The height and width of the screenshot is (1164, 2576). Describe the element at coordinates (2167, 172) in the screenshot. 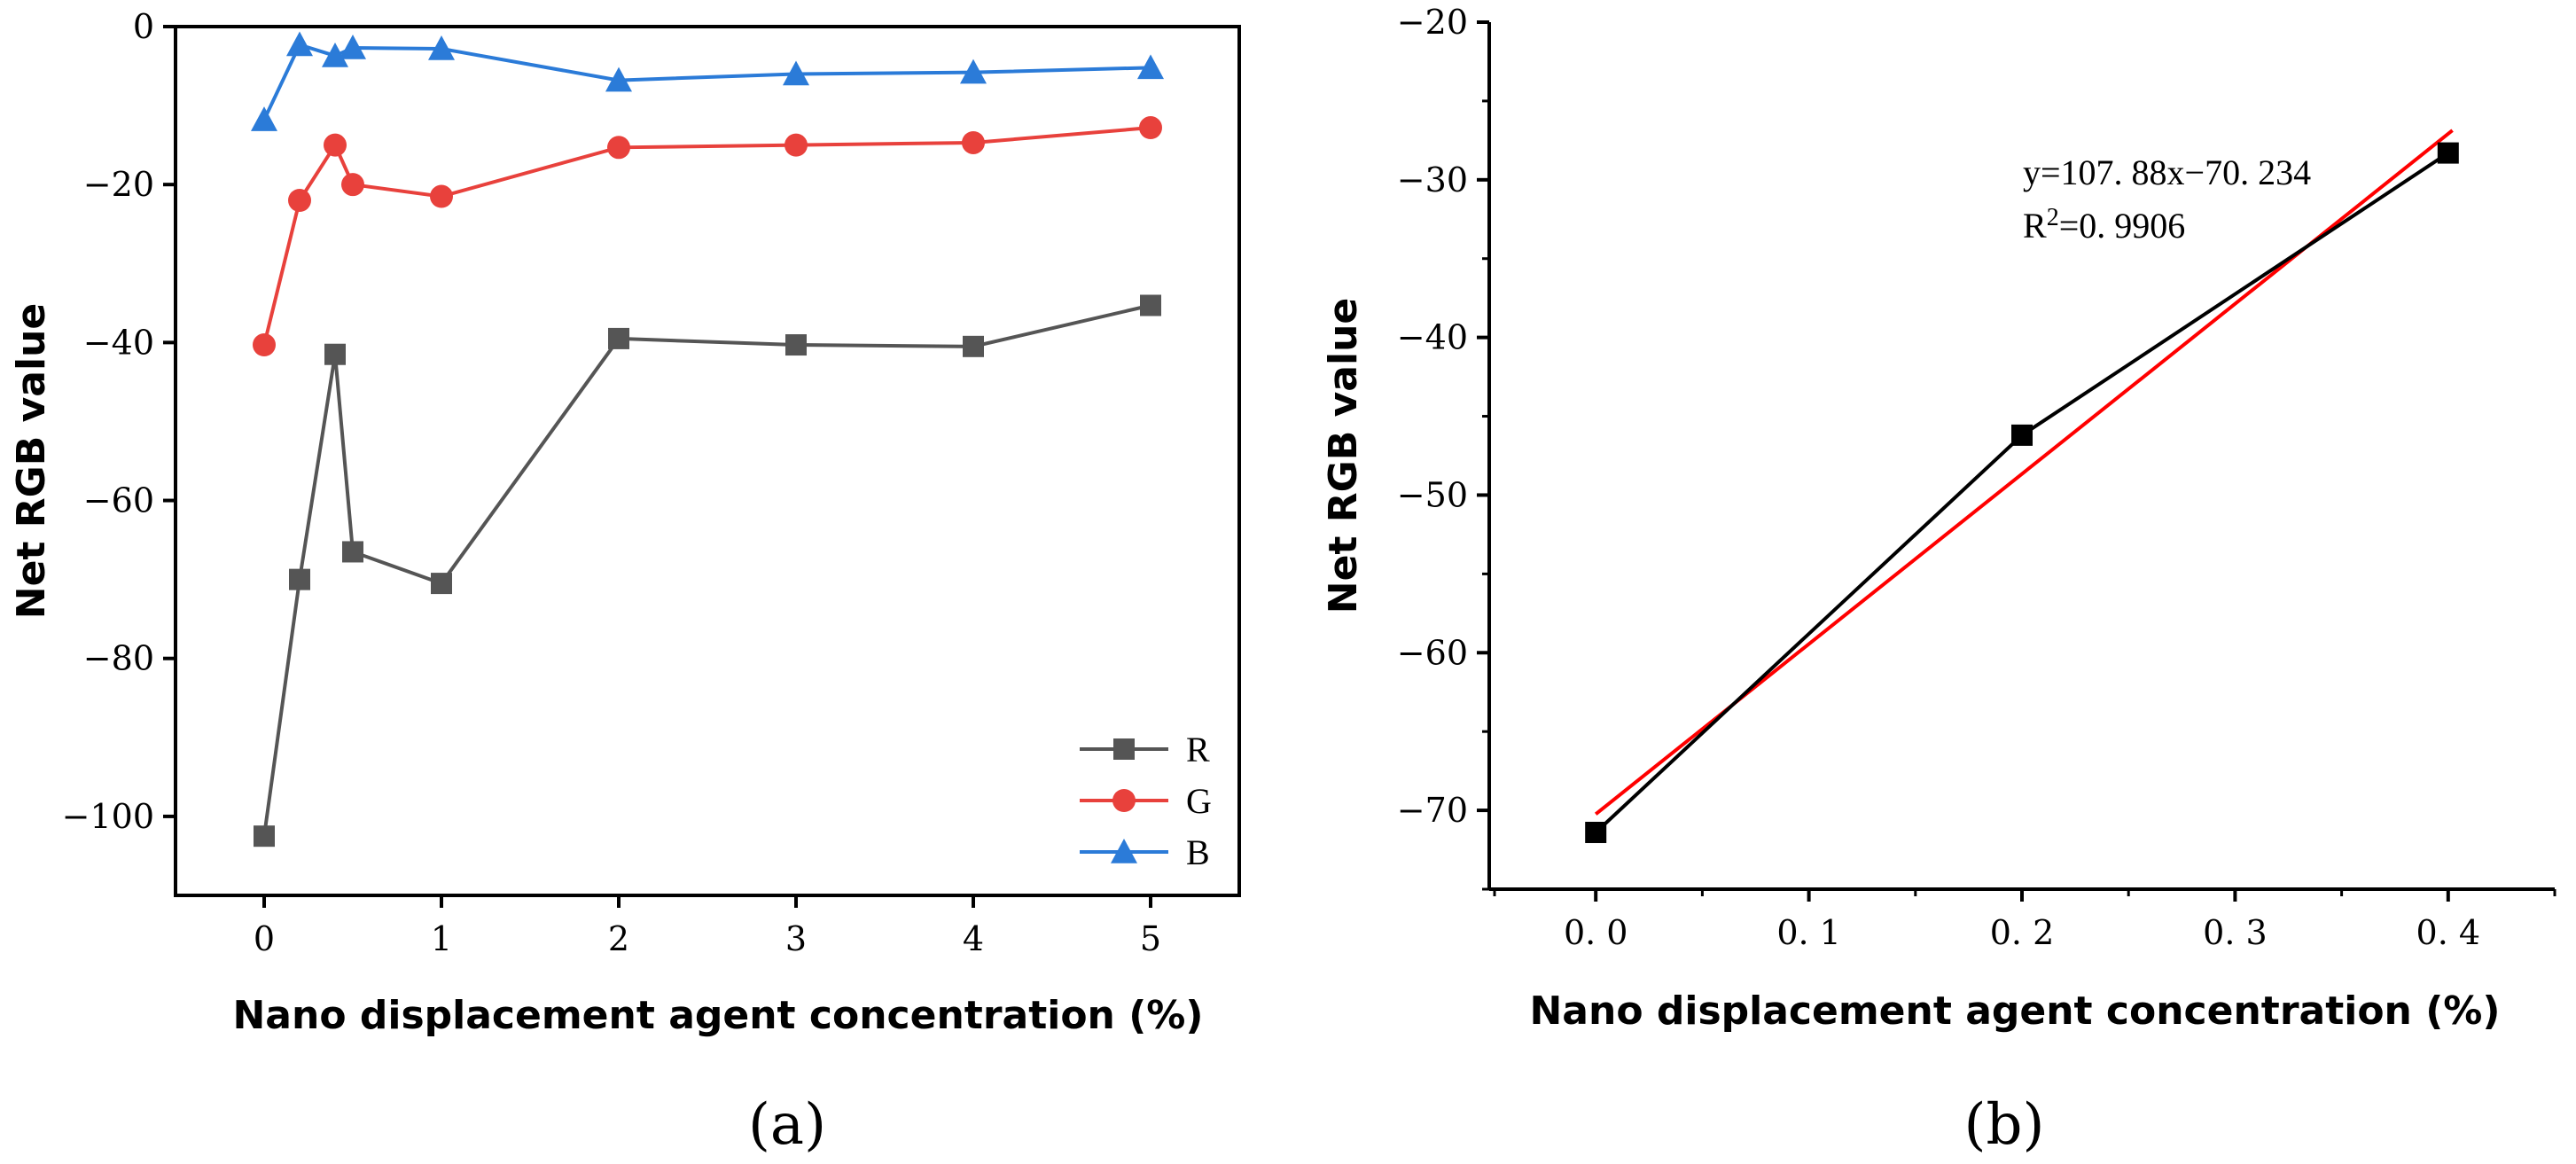

I see `chart-b-fit-equation: y=107. 88x−70. 234` at that location.